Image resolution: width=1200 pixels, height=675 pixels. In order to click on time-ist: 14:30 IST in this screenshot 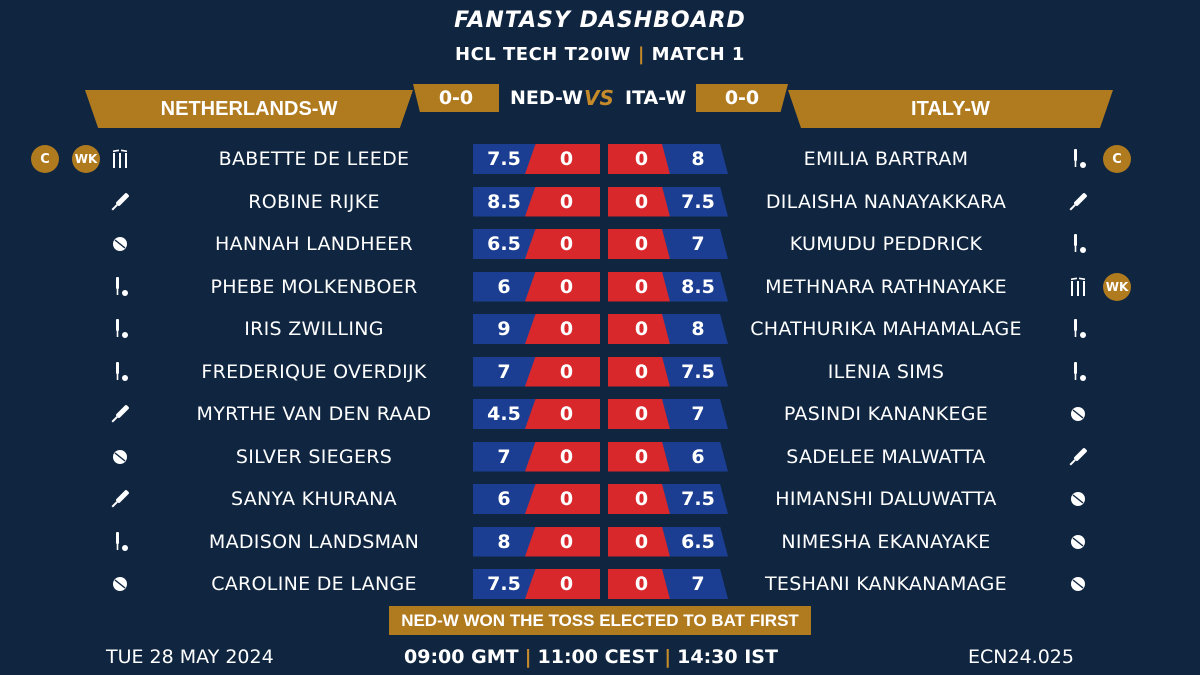, I will do `click(727, 657)`.